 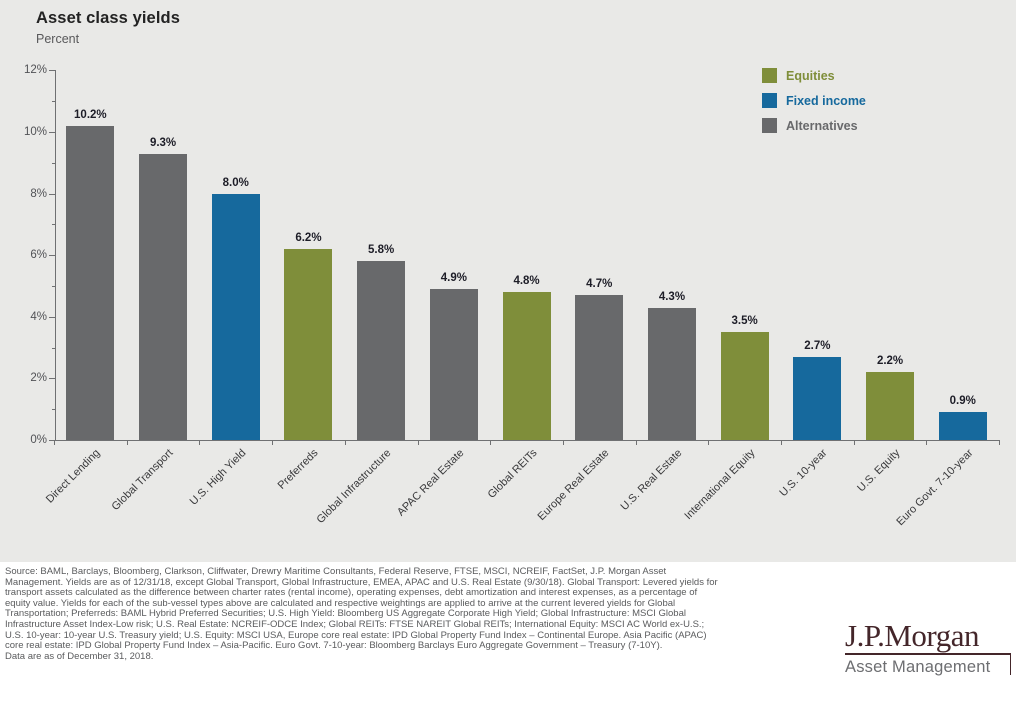 What do you see at coordinates (381, 250) in the screenshot?
I see `bar-value-label: 5.8%` at bounding box center [381, 250].